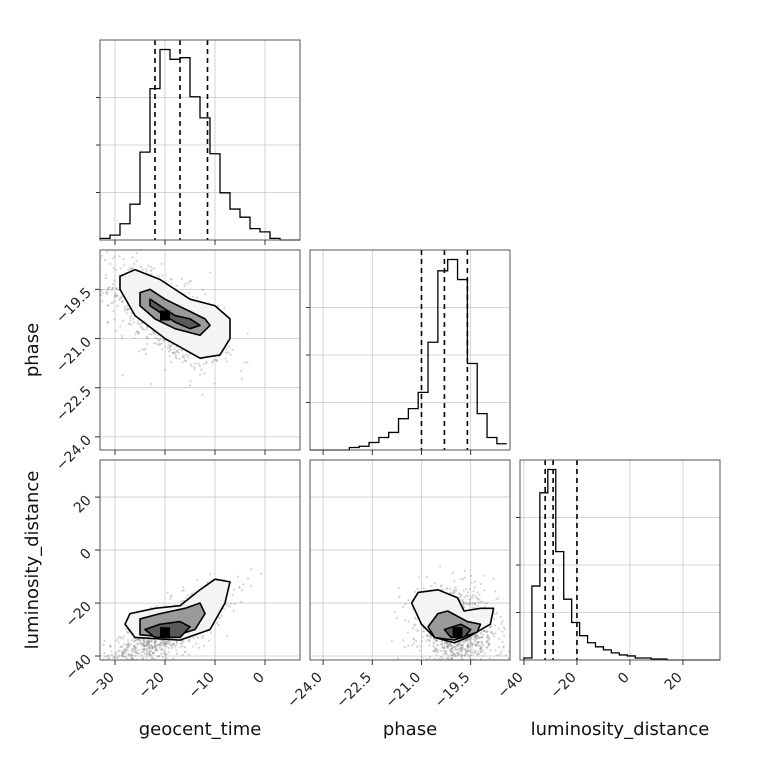 The image size is (760, 760). What do you see at coordinates (410, 567) in the screenshot?
I see `pair-panel-phase-vs-luminosity-distance` at bounding box center [410, 567].